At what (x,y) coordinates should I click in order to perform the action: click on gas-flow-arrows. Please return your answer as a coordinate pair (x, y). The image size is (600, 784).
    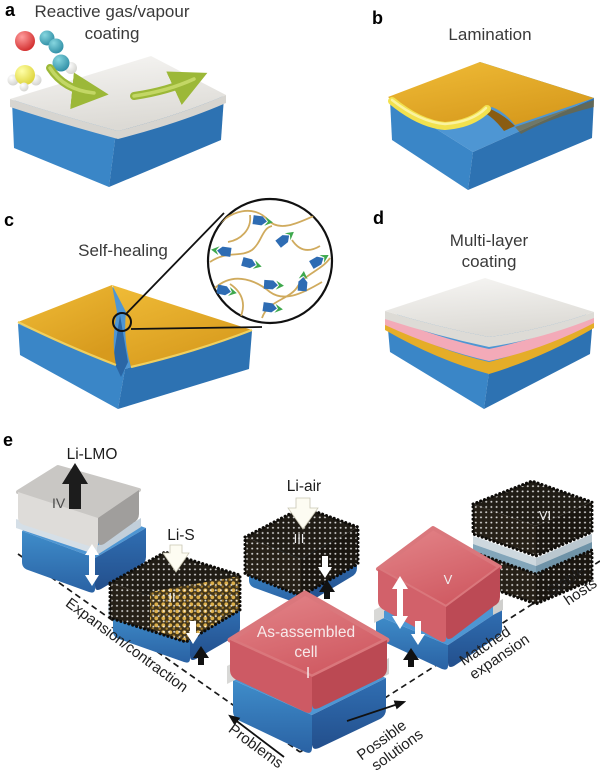
    Looking at the image, I should click on (127, 87).